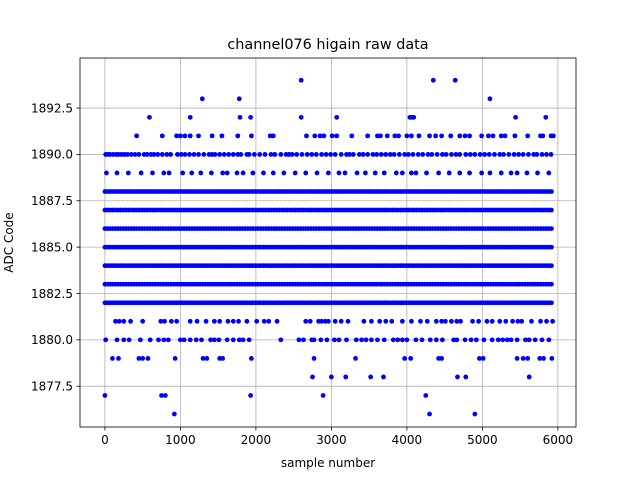 This screenshot has height=480, width=640. I want to click on x-tick-label: 3000, so click(331, 440).